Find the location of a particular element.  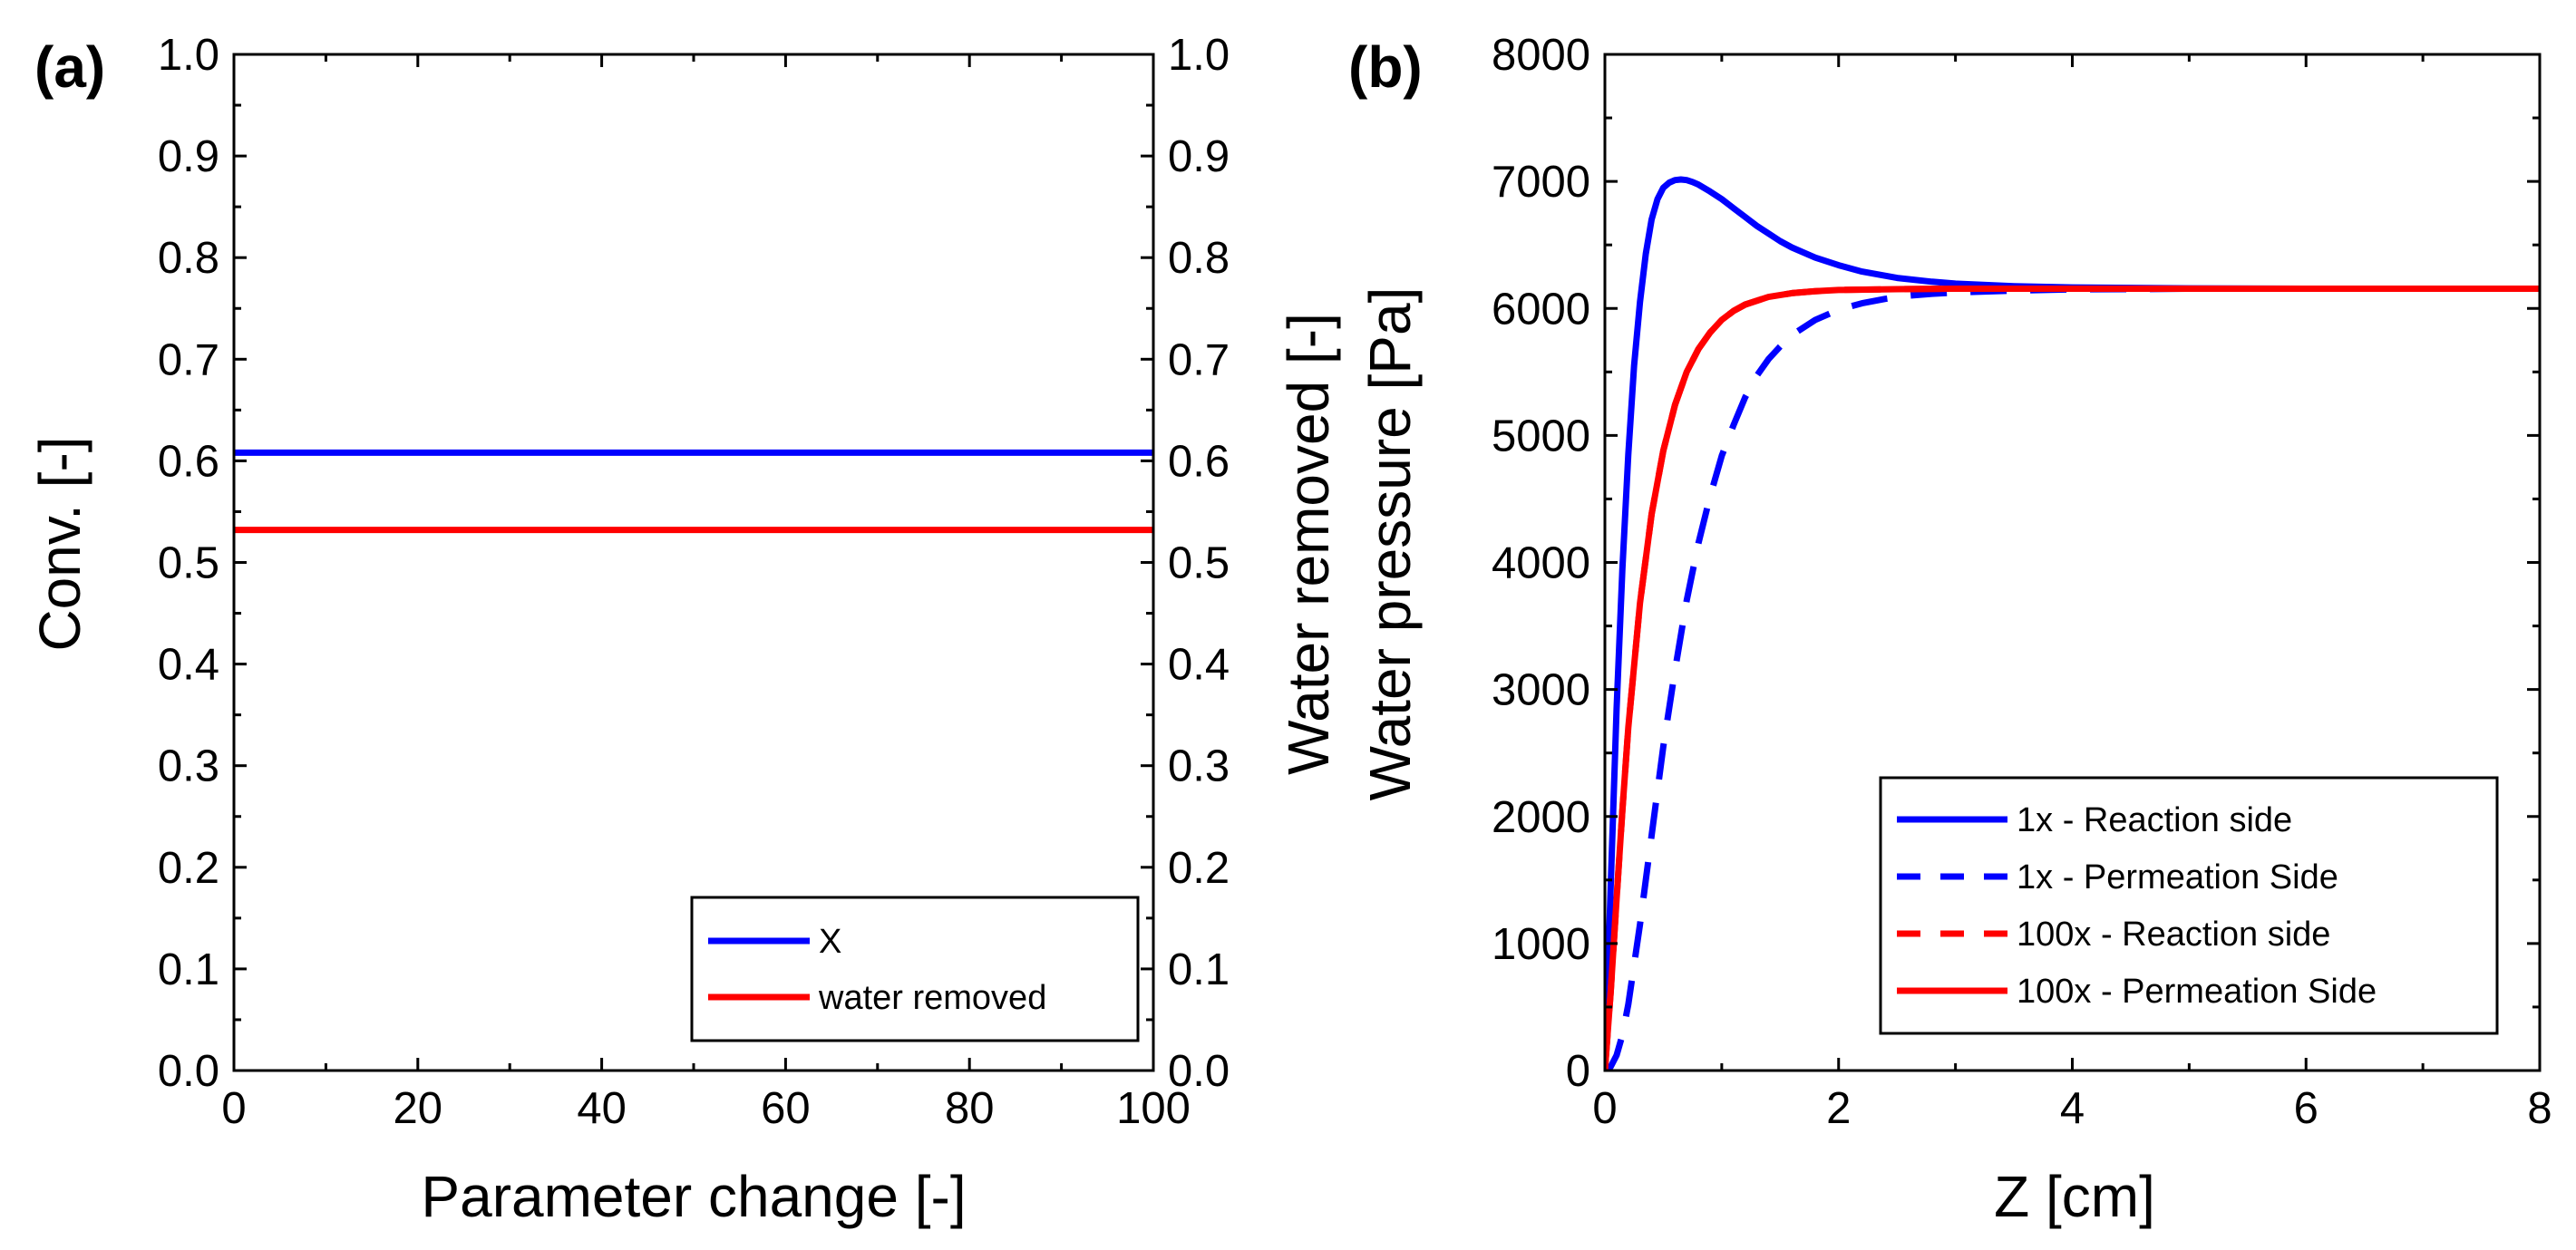

panel-b-ytick-label: 5000 is located at coordinates (1541, 436).